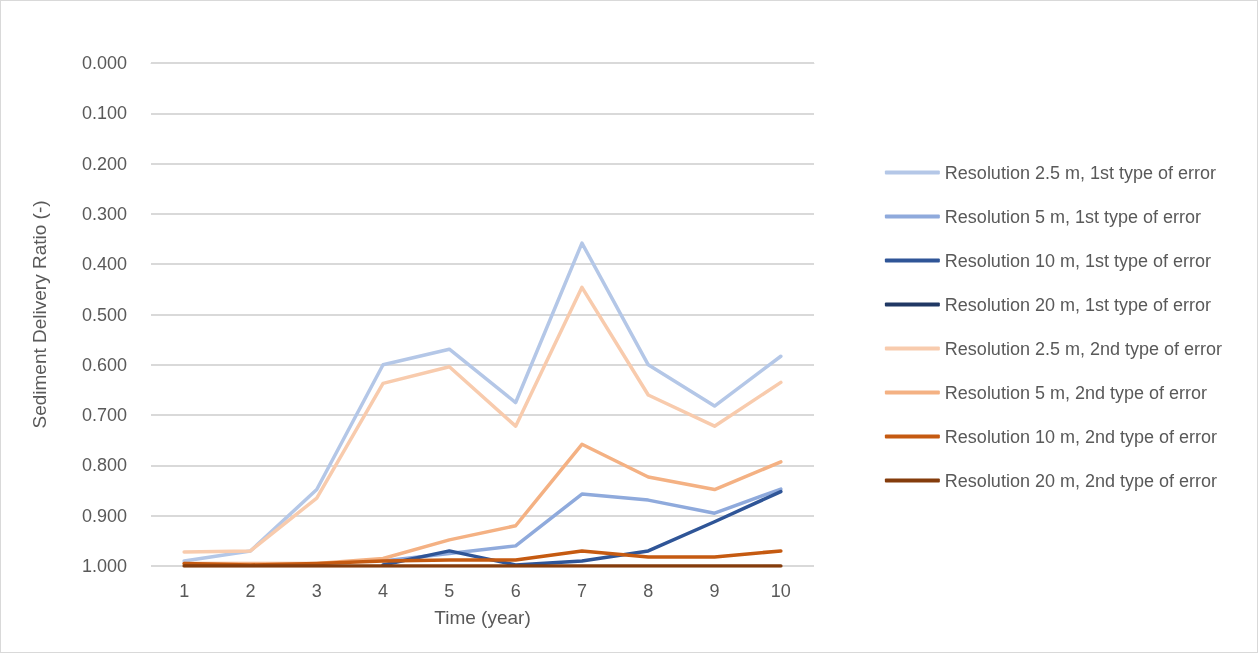 Image resolution: width=1258 pixels, height=653 pixels. I want to click on legend-label: Resolution 20 m, 1st type of error, so click(1077, 304).